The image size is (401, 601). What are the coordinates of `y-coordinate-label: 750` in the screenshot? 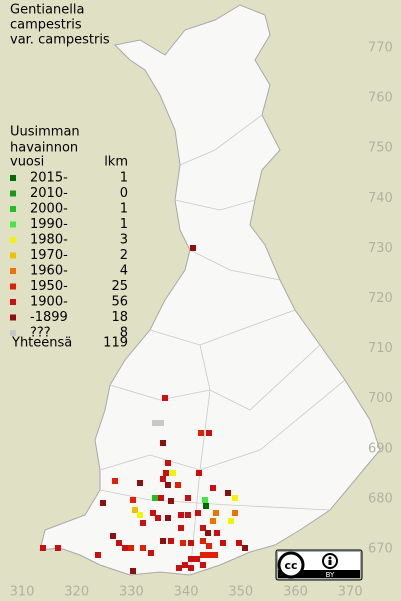 It's located at (380, 148).